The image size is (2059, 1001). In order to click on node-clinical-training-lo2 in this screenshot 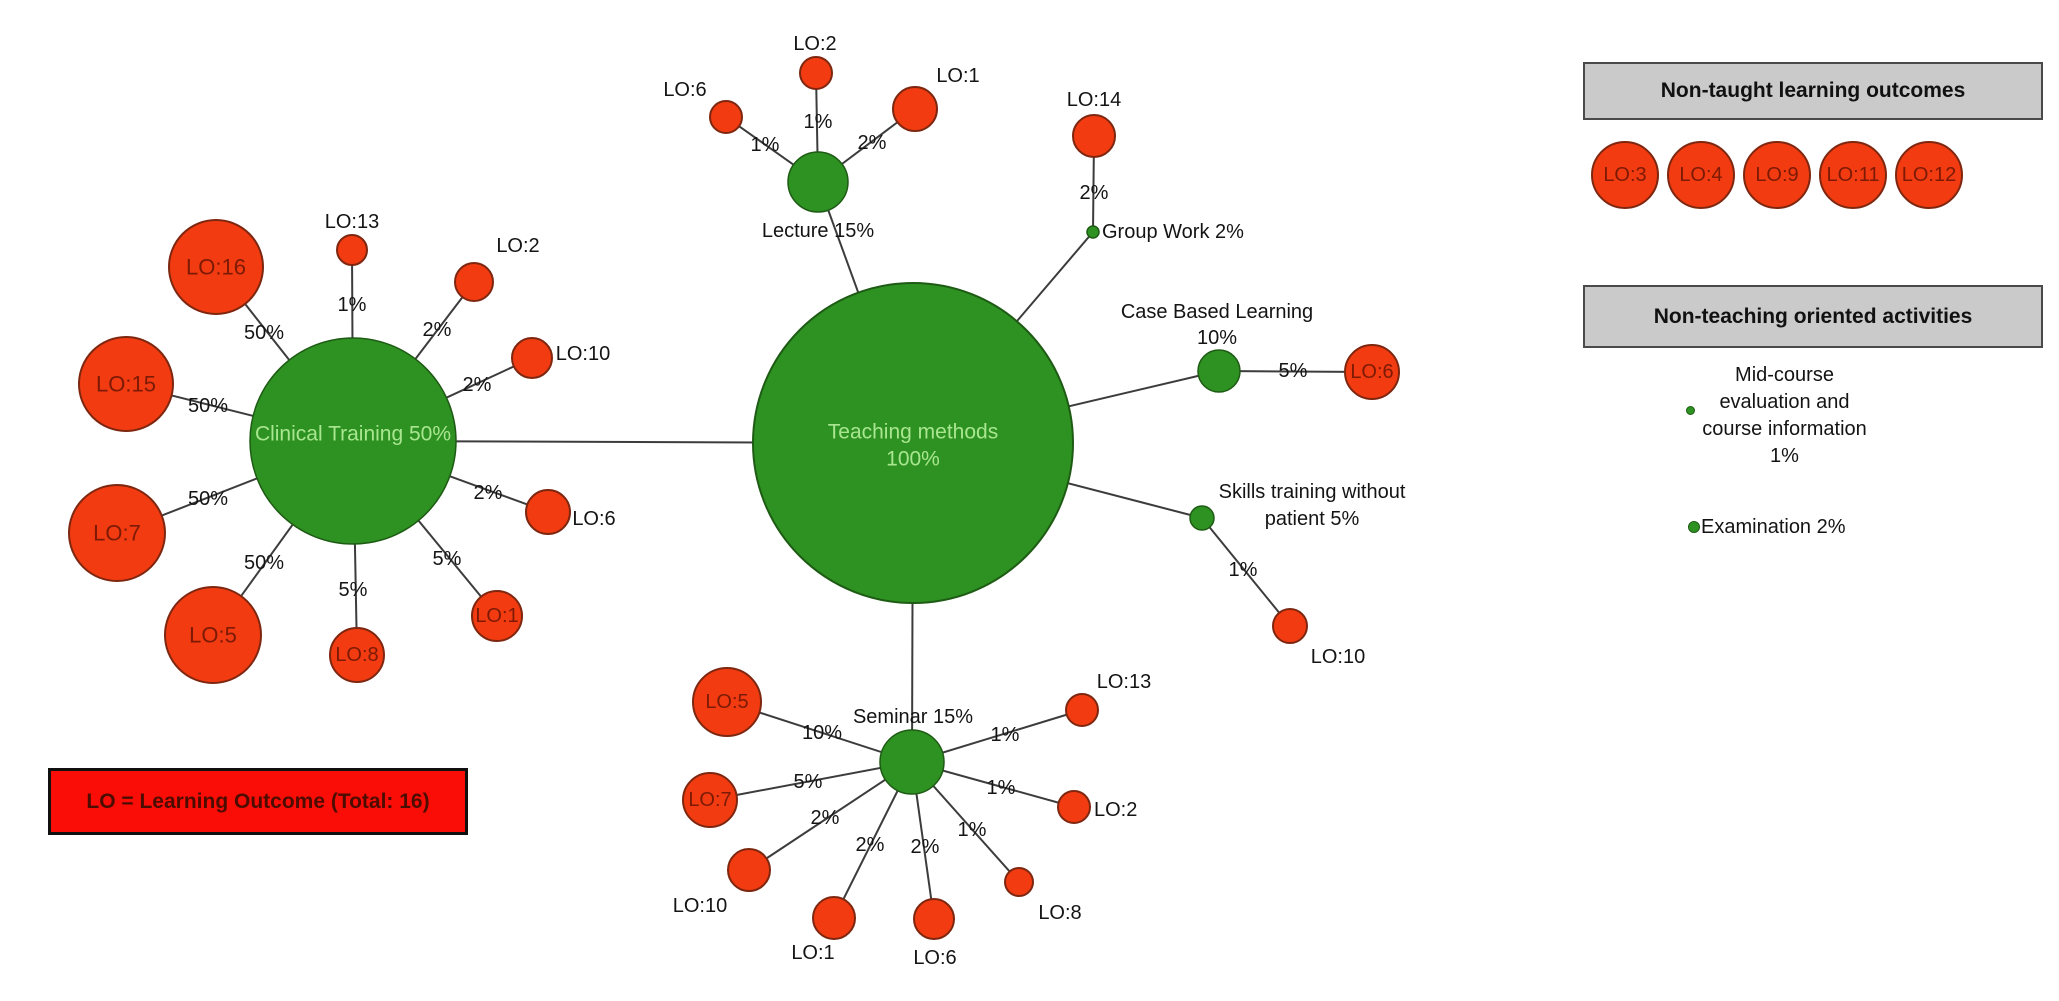, I will do `click(474, 282)`.